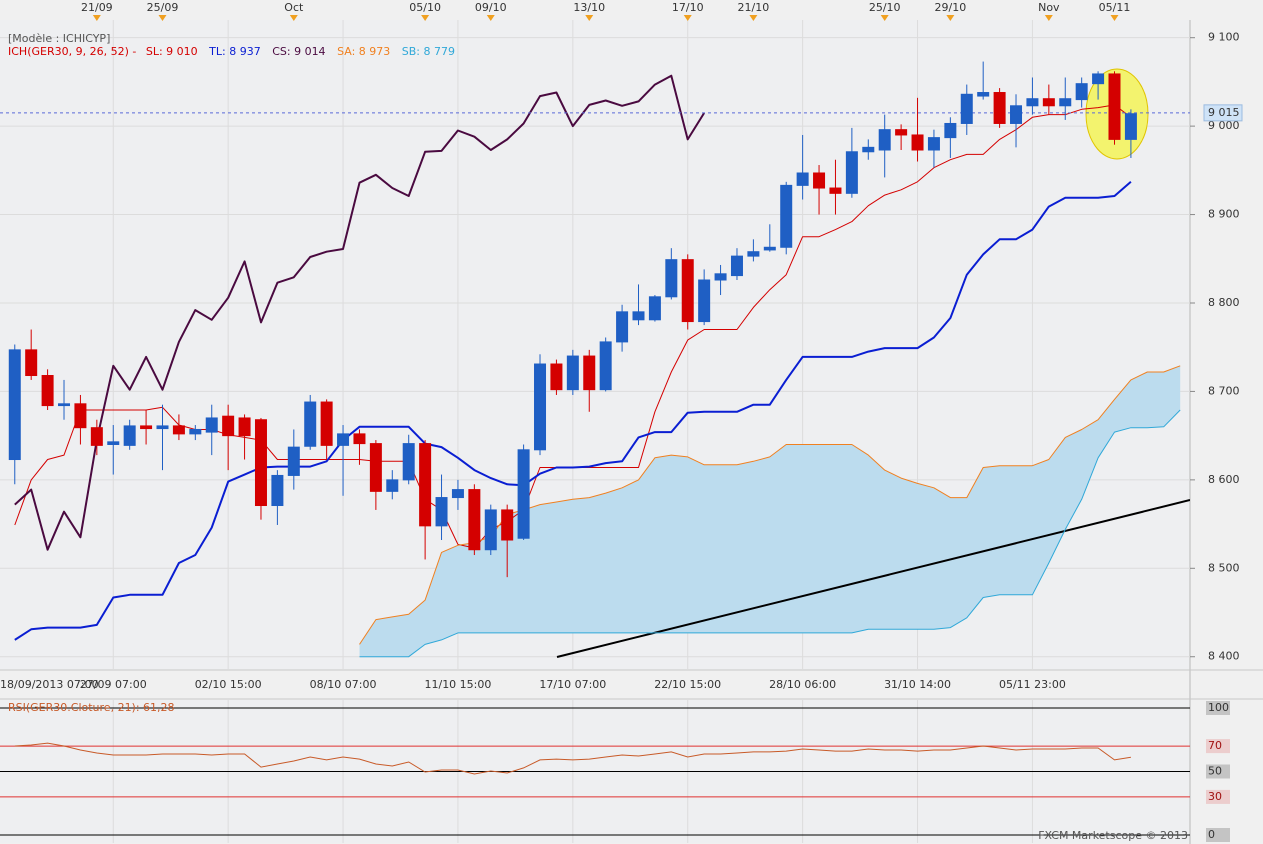 This screenshot has height=844, width=1263. What do you see at coordinates (343, 684) in the screenshot?
I see `x-tick-label: 08/10 07:00` at bounding box center [343, 684].